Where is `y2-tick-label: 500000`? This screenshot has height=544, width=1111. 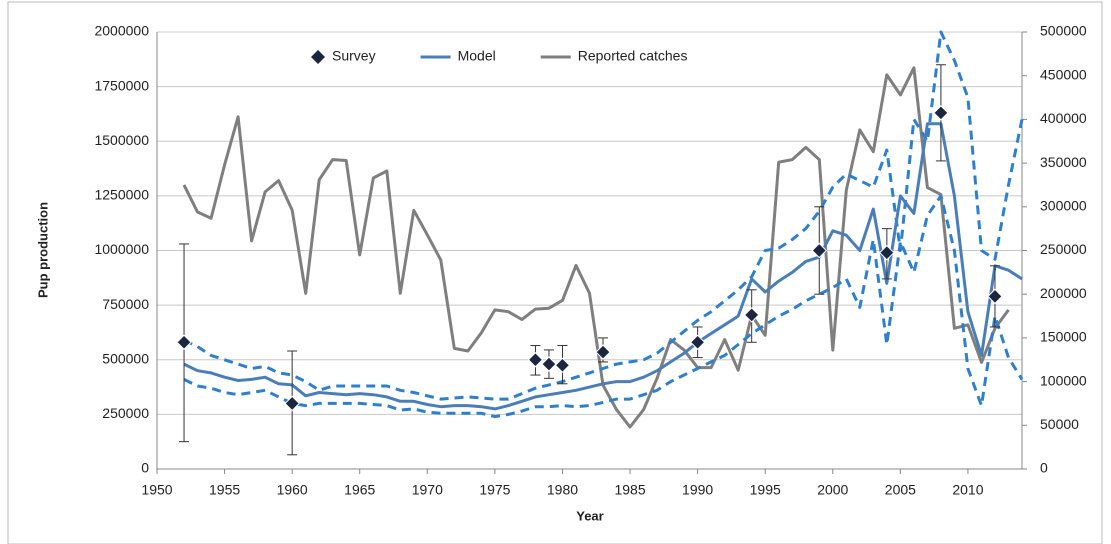 y2-tick-label: 500000 is located at coordinates (1063, 31).